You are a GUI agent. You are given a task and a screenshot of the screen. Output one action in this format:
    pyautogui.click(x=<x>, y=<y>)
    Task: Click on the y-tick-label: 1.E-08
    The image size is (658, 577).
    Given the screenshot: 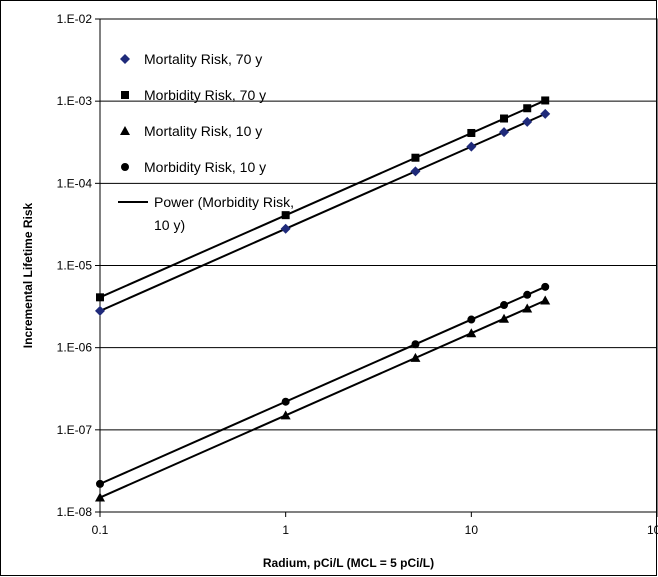 What is the action you would take?
    pyautogui.click(x=75, y=512)
    